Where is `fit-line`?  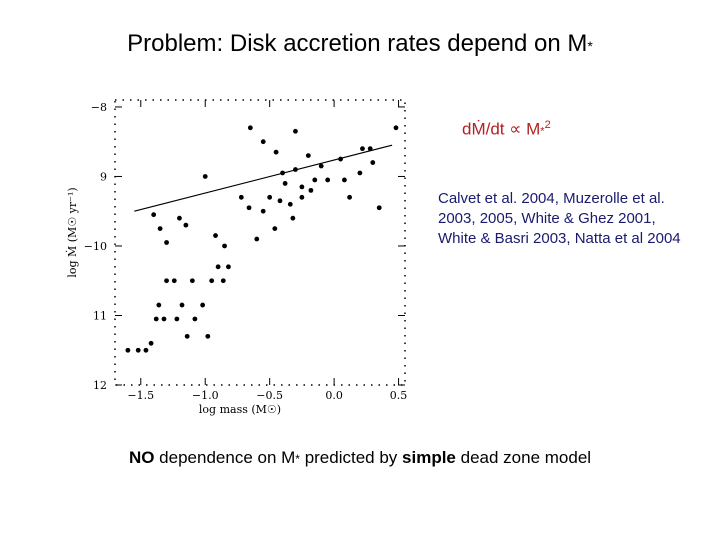
fit-line is located at coordinates (263, 178).